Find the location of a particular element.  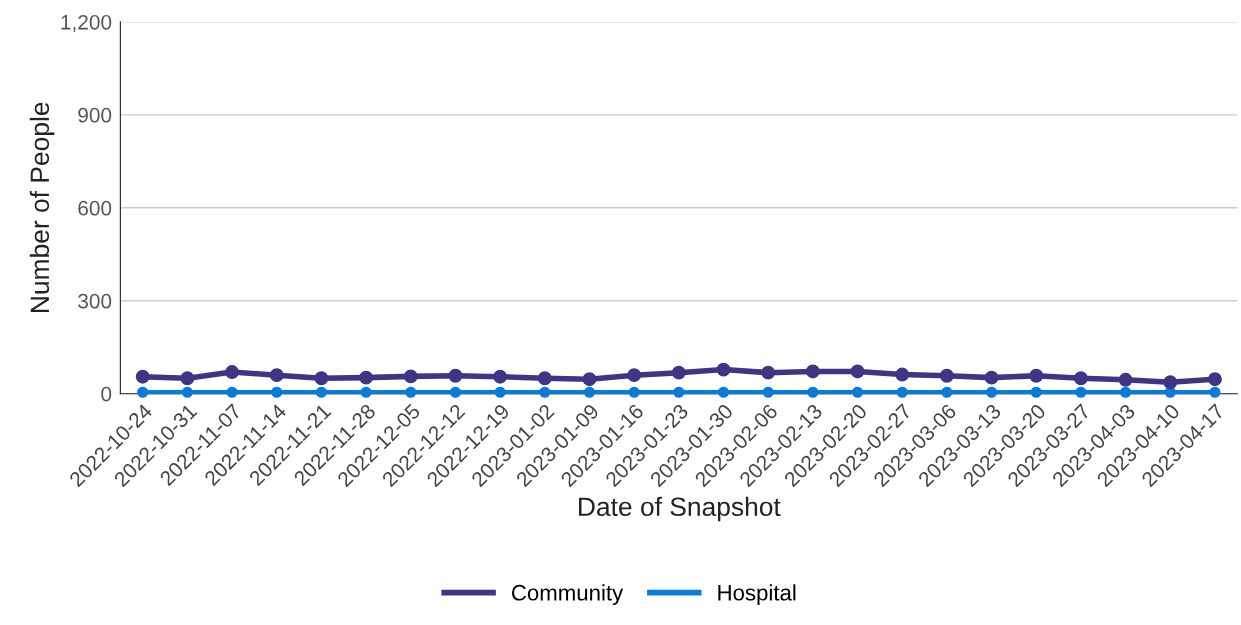

y-axis-title: Number of People is located at coordinates (42, 207).